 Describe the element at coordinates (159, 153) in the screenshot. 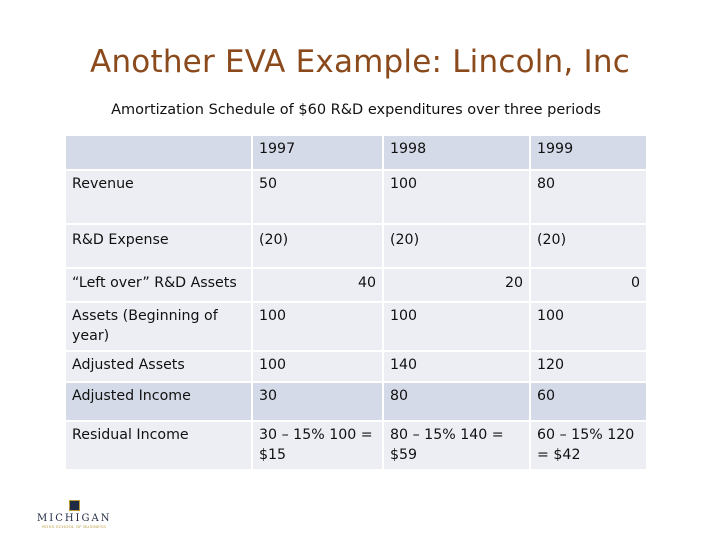

I see `header-cell-blank` at that location.